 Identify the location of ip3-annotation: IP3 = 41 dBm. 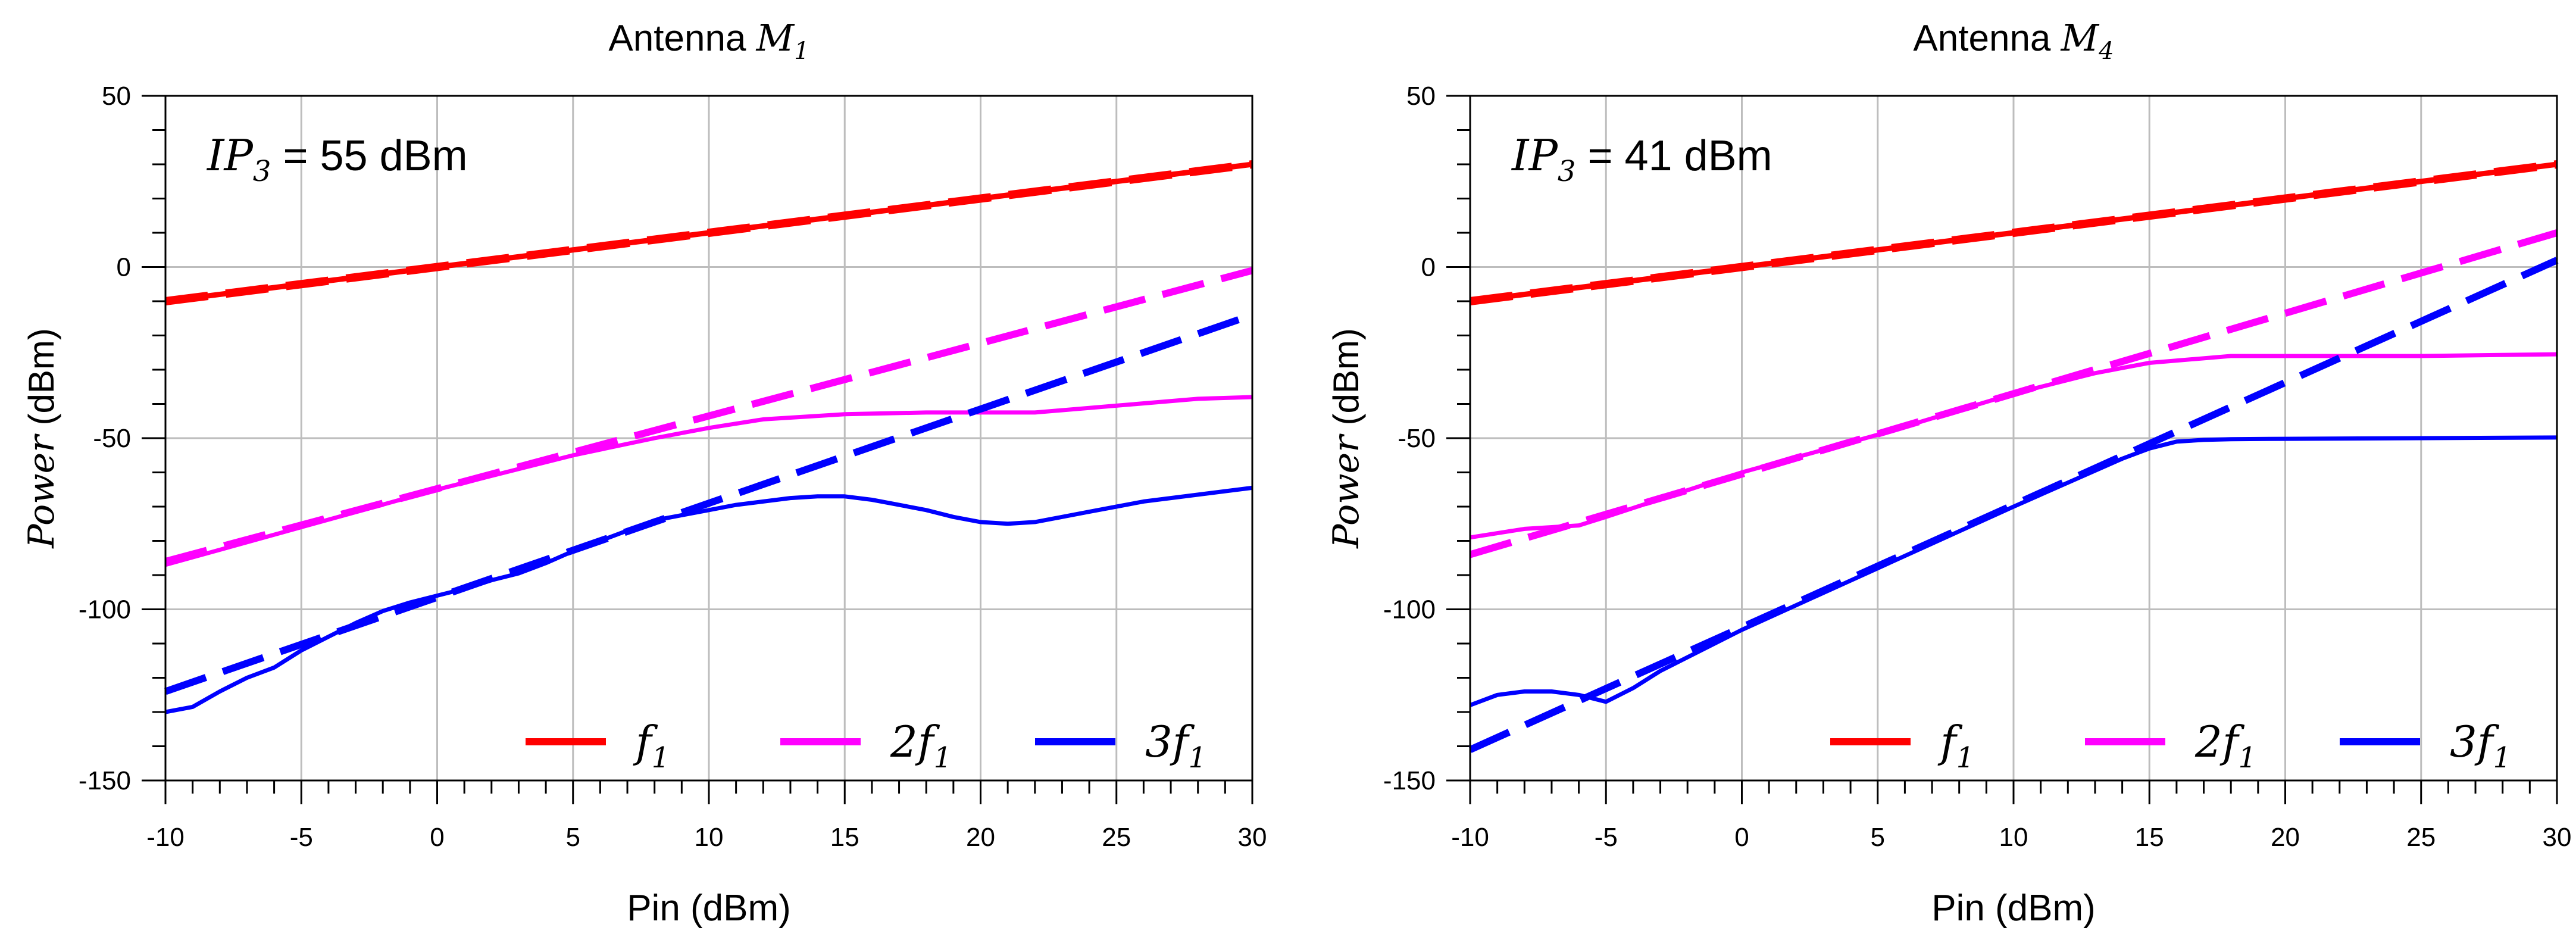
(1641, 159).